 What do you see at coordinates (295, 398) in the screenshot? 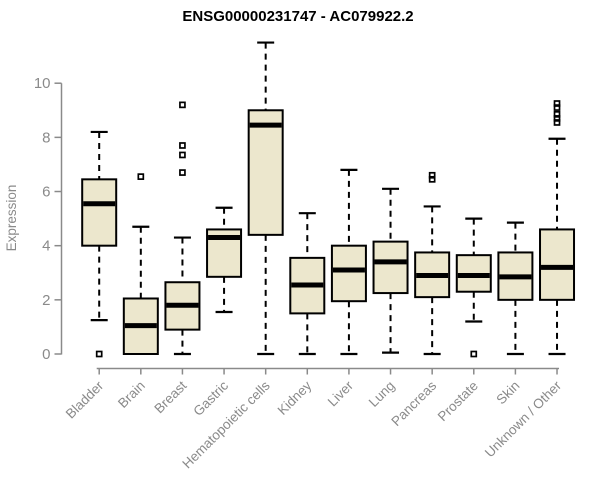
I see `x-category-label: Kidney` at bounding box center [295, 398].